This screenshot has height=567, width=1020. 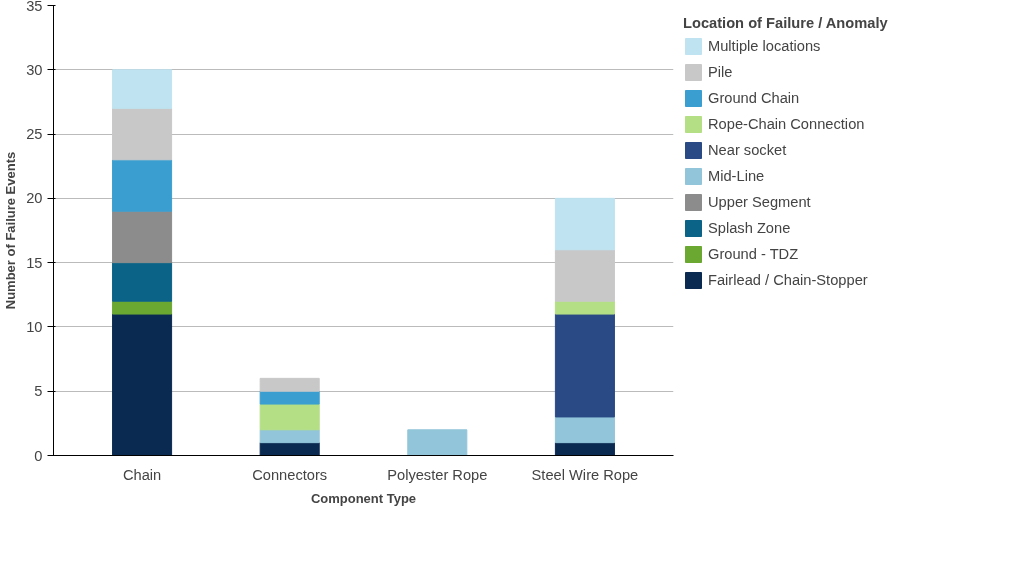 I want to click on y-tick-label: 20, so click(x=34, y=198).